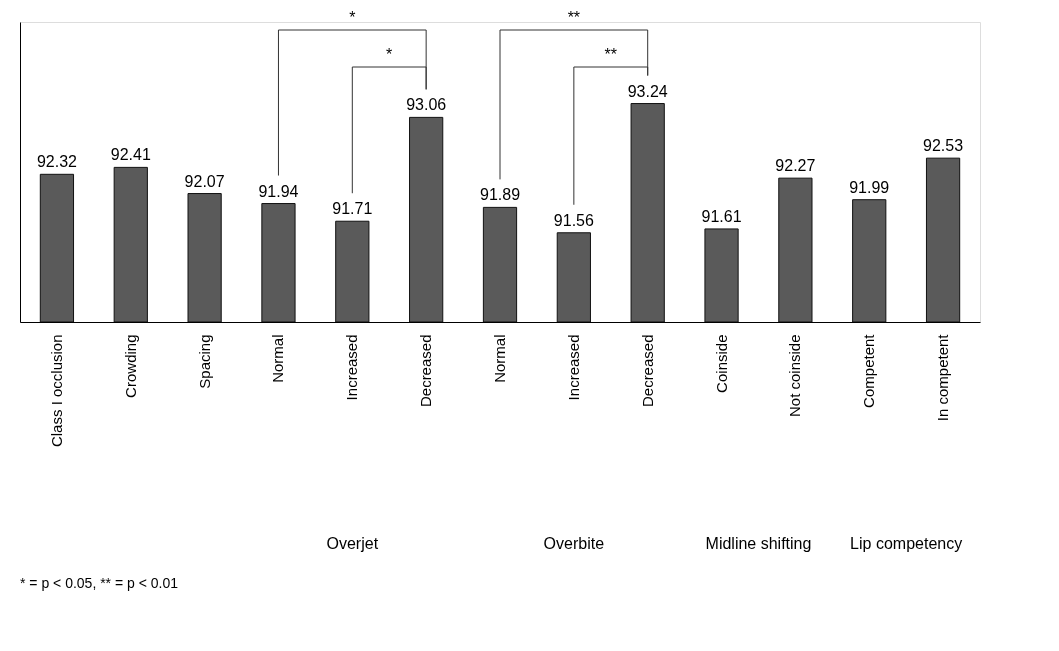 The image size is (1059, 651). Describe the element at coordinates (943, 146) in the screenshot. I see `data-label: 92.53` at that location.